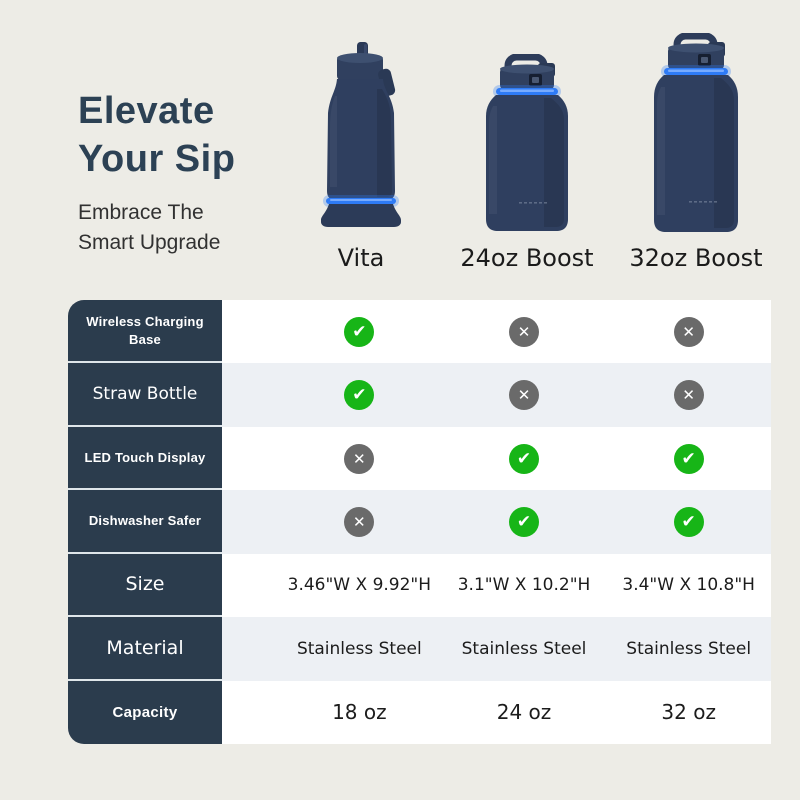 The width and height of the screenshot is (800, 800). I want to click on cell-32oz: 3.4"W X 10.8"H, so click(688, 585).